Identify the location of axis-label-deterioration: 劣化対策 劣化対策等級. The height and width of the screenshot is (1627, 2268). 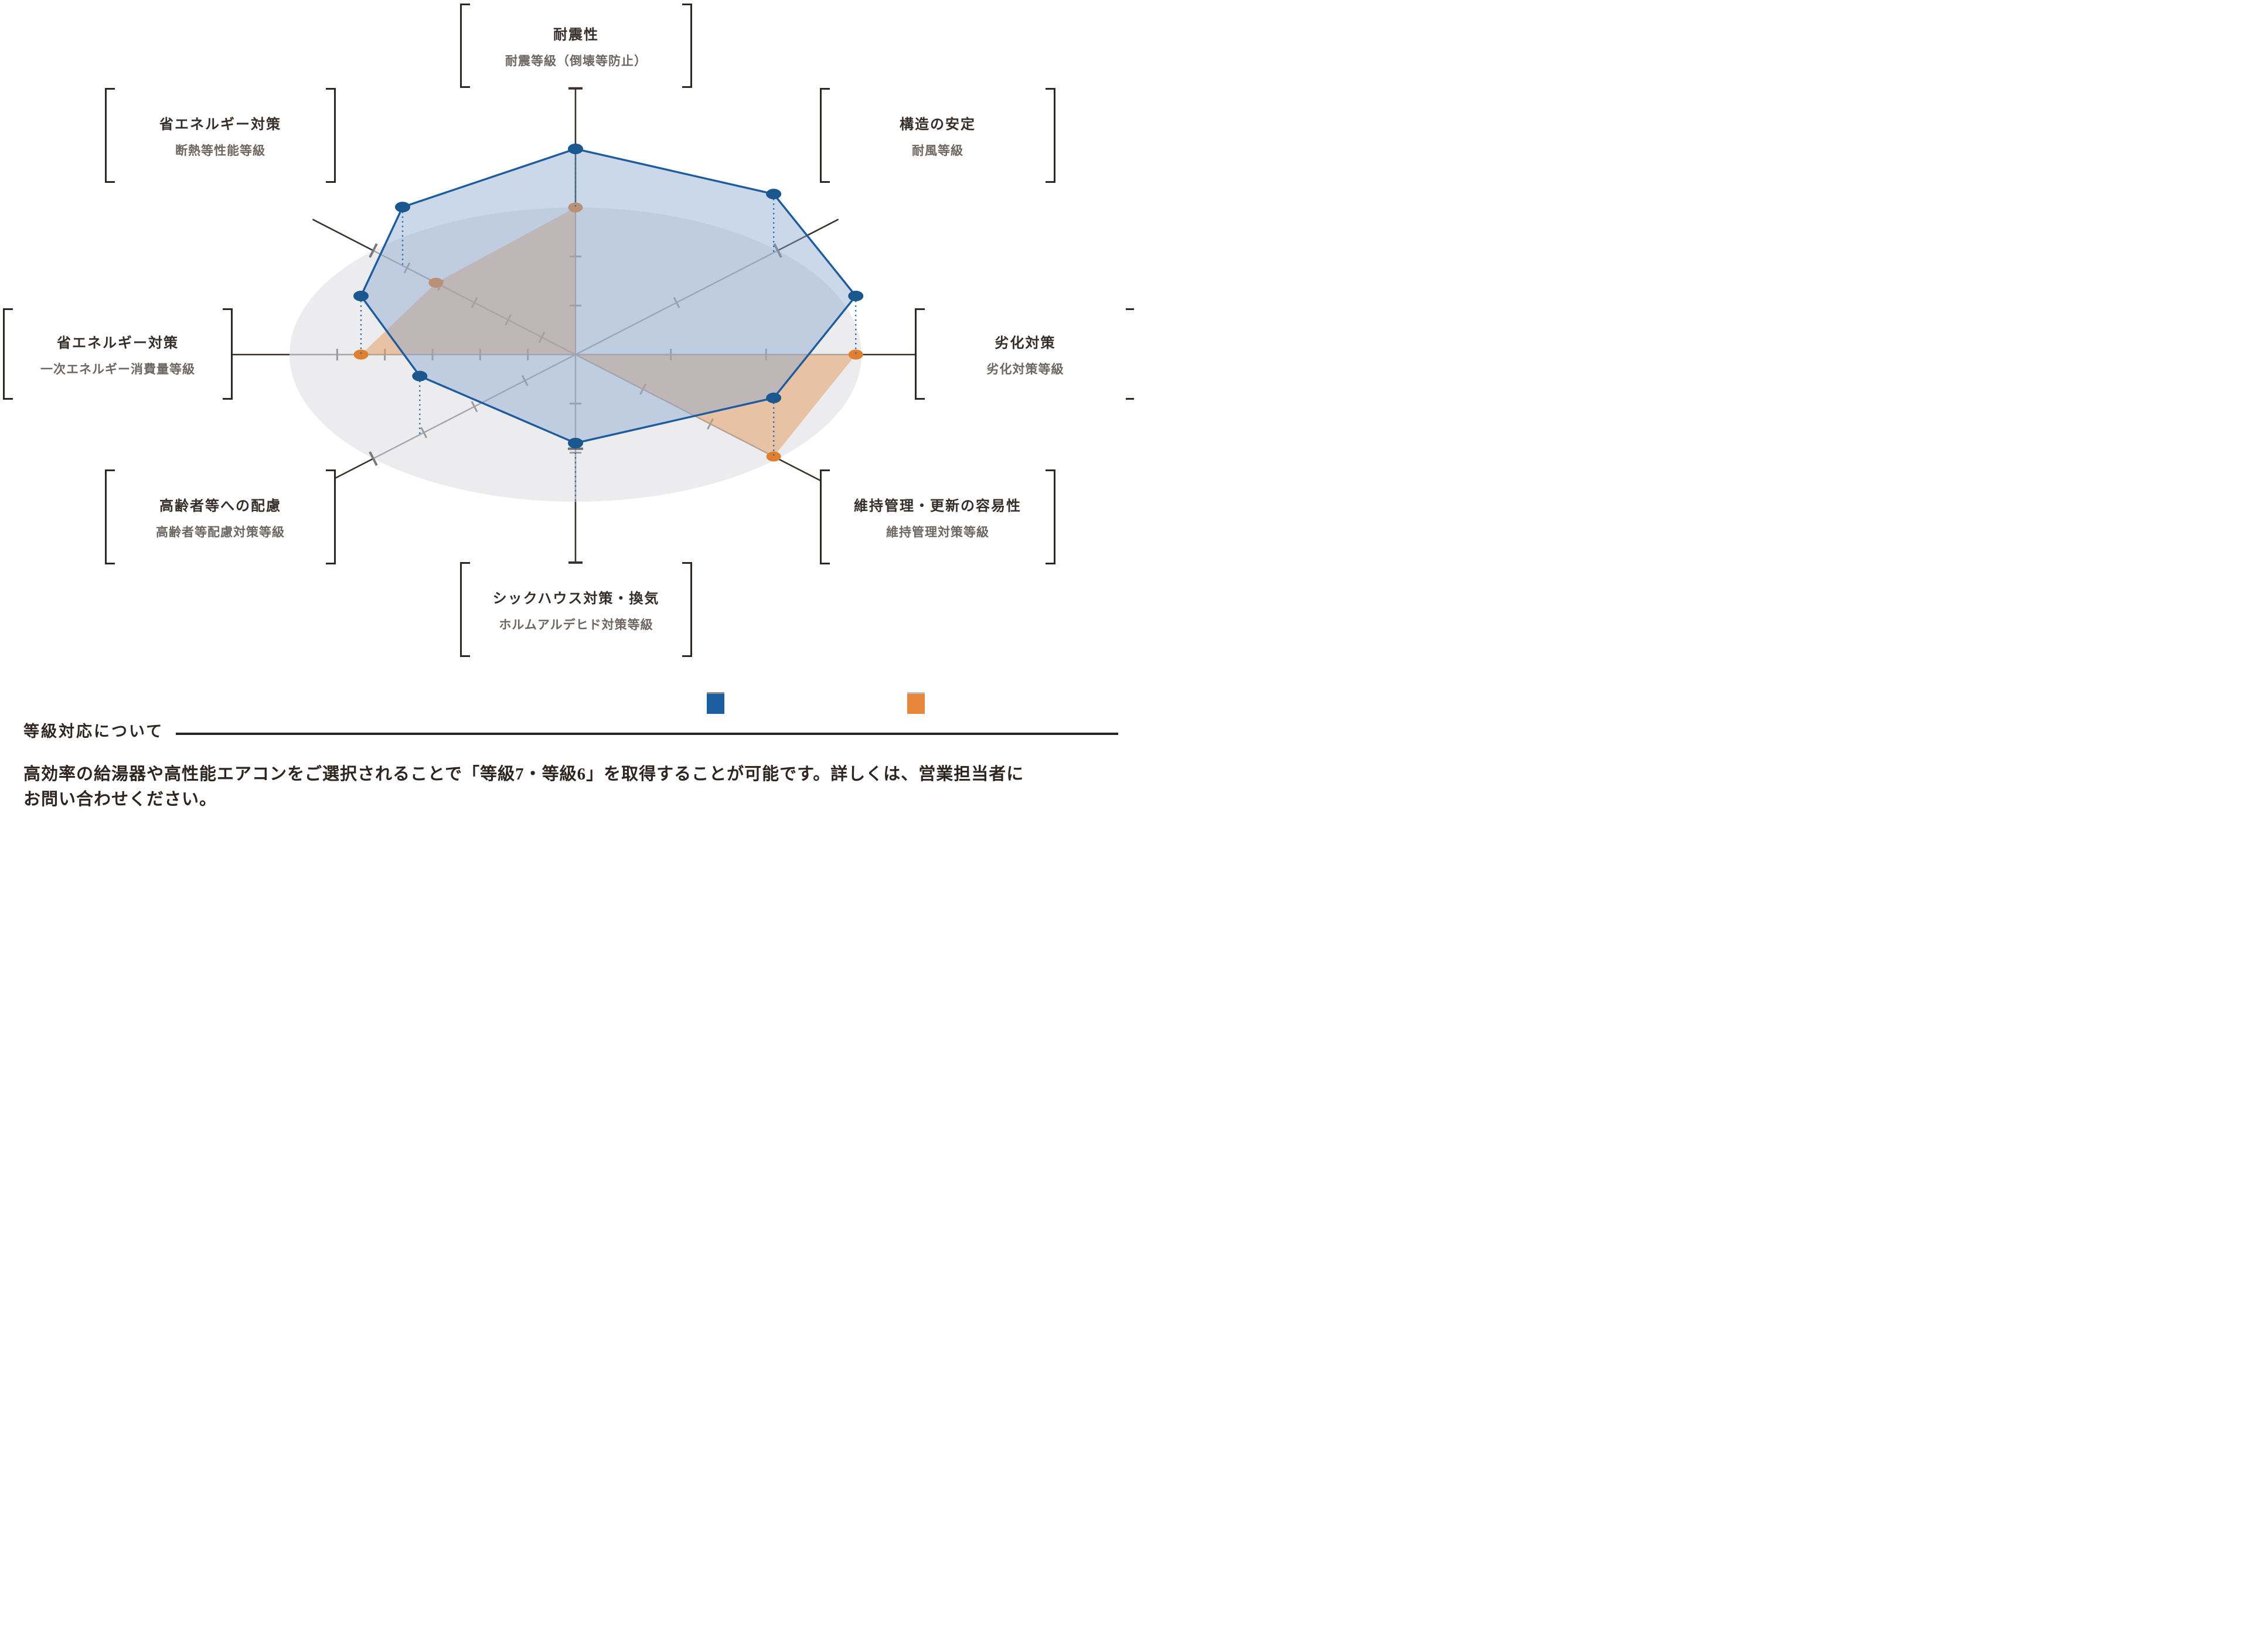
(1024, 354).